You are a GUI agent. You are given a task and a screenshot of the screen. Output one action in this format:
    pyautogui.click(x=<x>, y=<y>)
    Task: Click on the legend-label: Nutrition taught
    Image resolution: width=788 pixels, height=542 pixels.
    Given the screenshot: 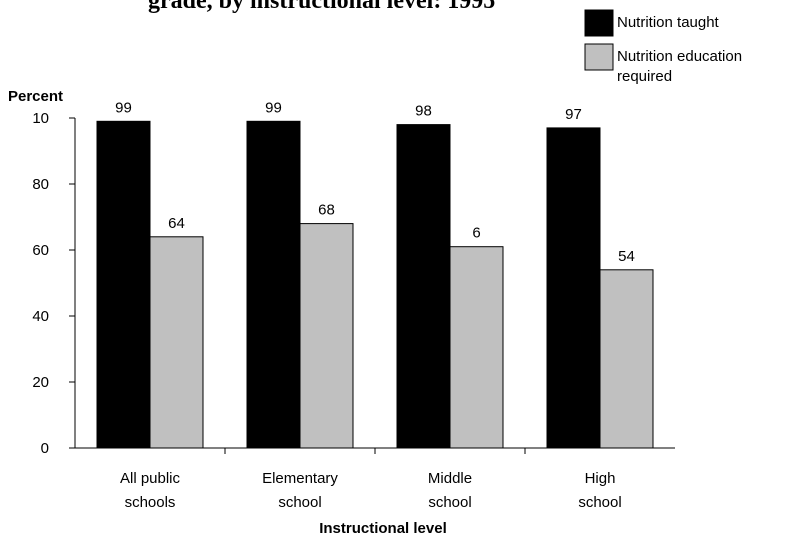 What is the action you would take?
    pyautogui.click(x=668, y=22)
    